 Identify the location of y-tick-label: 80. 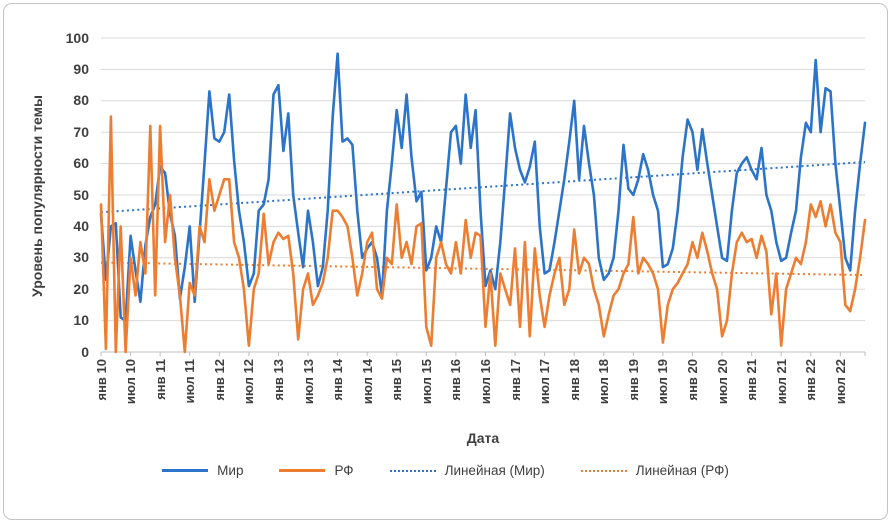
(81, 100).